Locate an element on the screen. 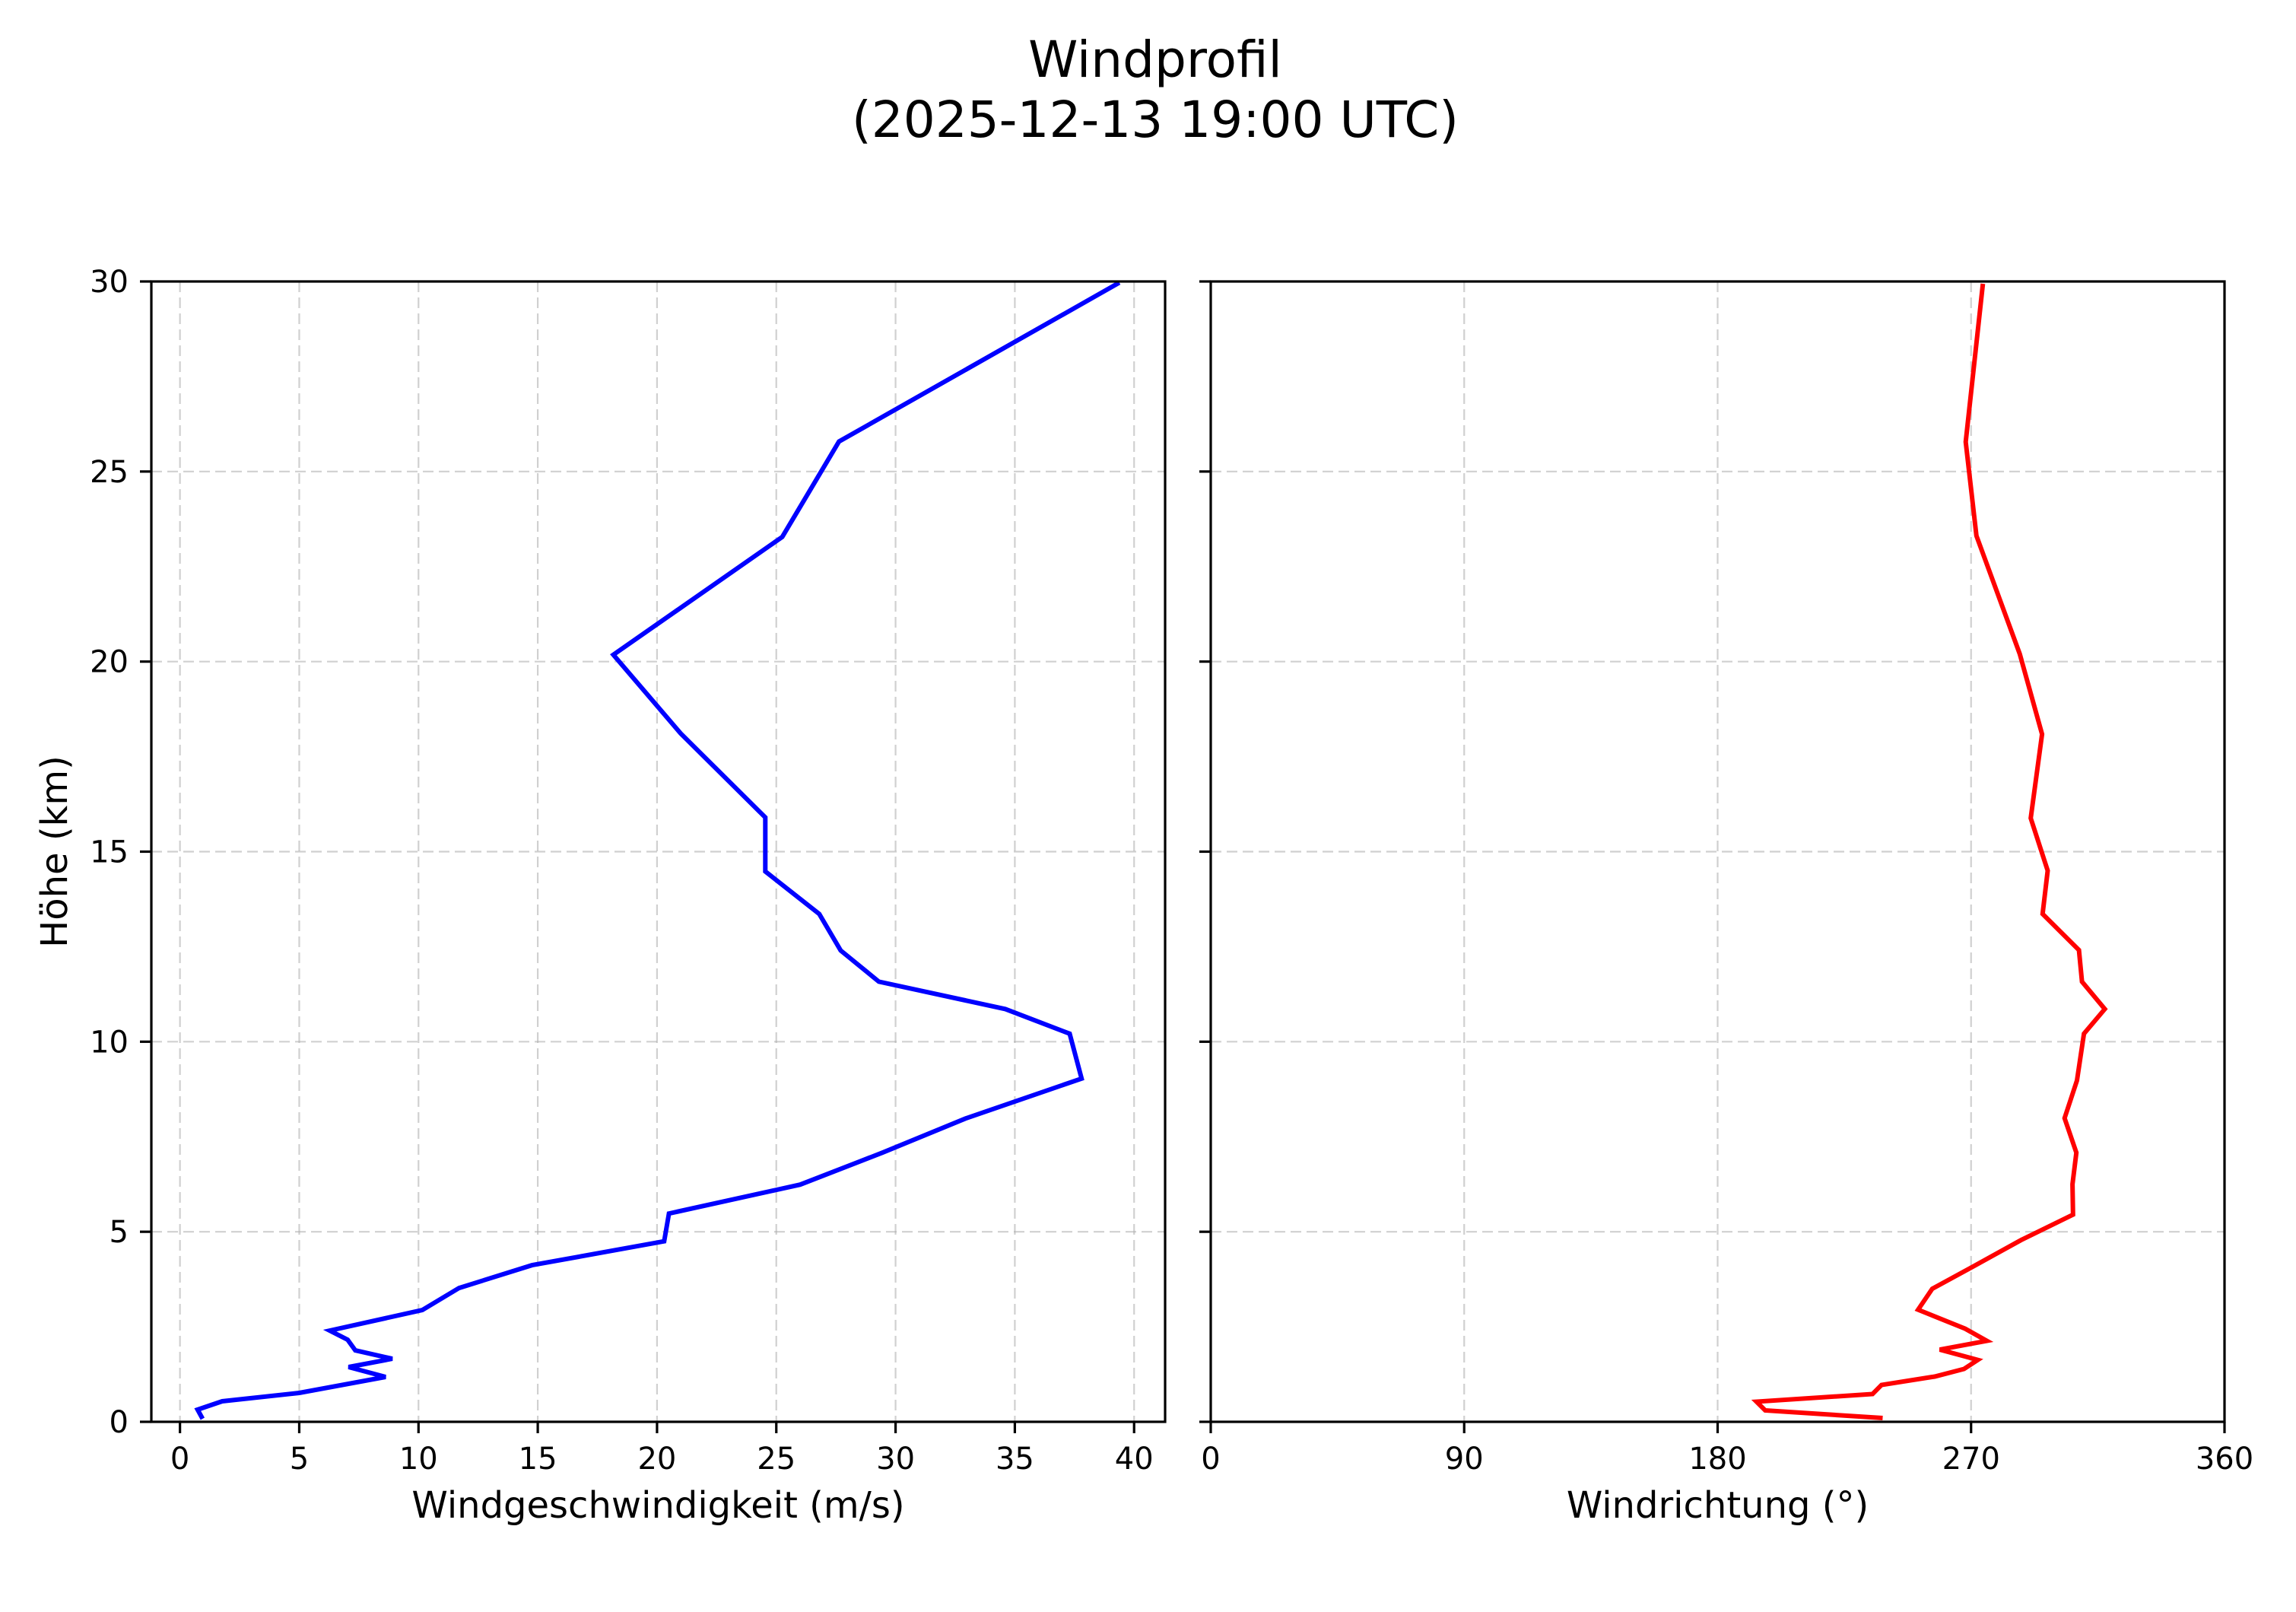  wind-direction-x-axis-label: Windrichtung (°) is located at coordinates (1718, 1505).